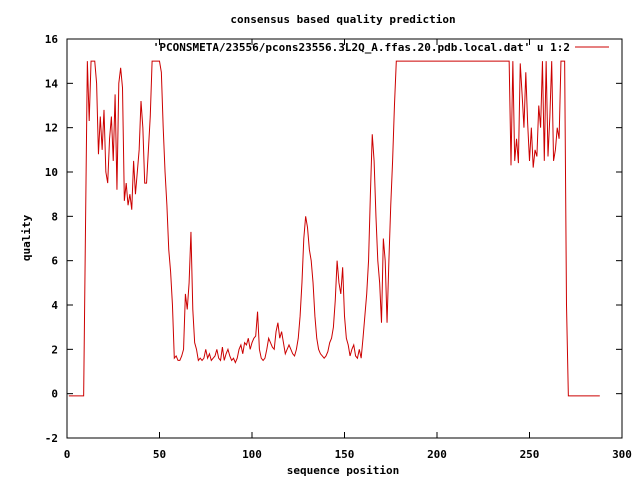  What do you see at coordinates (343, 470) in the screenshot?
I see `x-axis-label: sequence position` at bounding box center [343, 470].